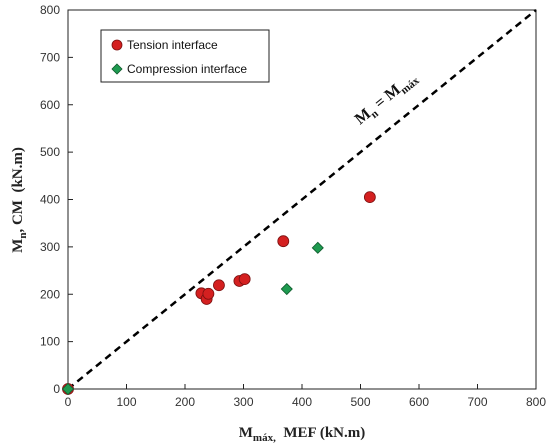 This screenshot has height=447, width=550. Describe the element at coordinates (50, 342) in the screenshot. I see `y-tick-label: 100` at that location.